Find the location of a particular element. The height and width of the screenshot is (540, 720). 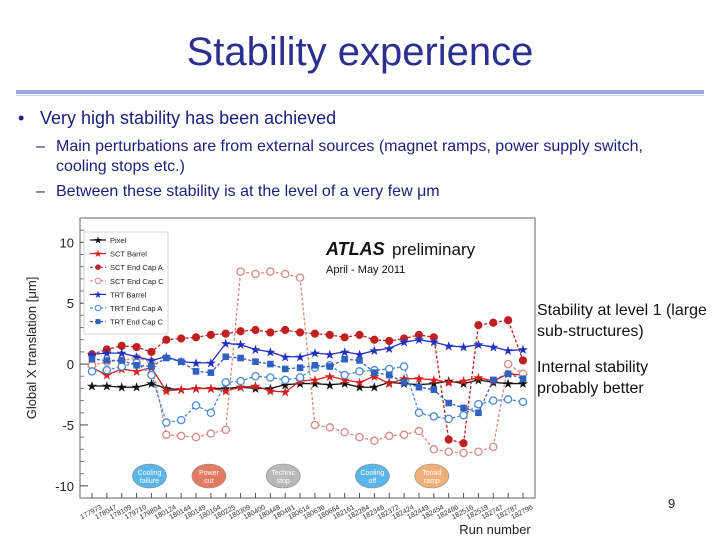

legend-label: TRT End Cap C is located at coordinates (137, 322).